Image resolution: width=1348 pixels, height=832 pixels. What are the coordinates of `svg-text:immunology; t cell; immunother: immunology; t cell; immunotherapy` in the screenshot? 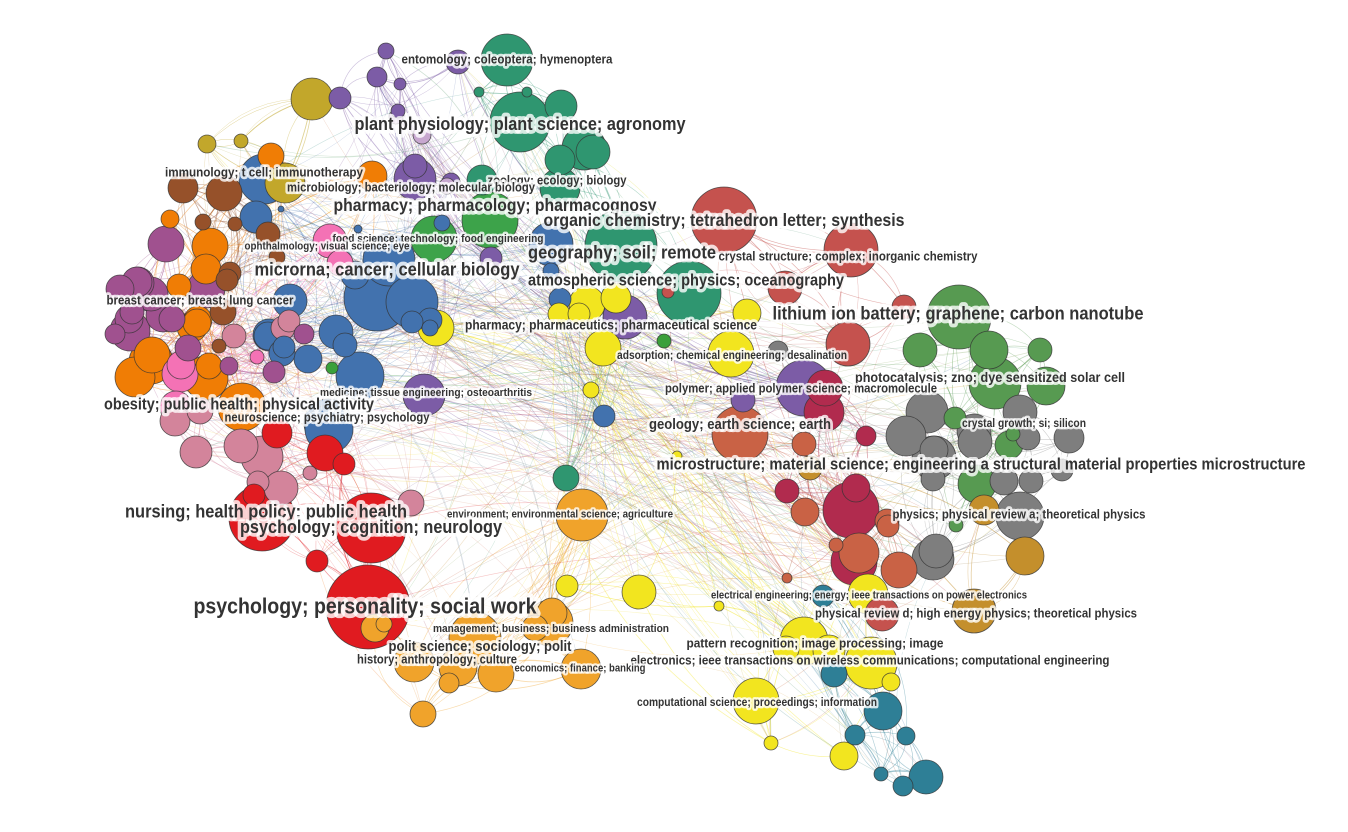 It's located at (264, 171).